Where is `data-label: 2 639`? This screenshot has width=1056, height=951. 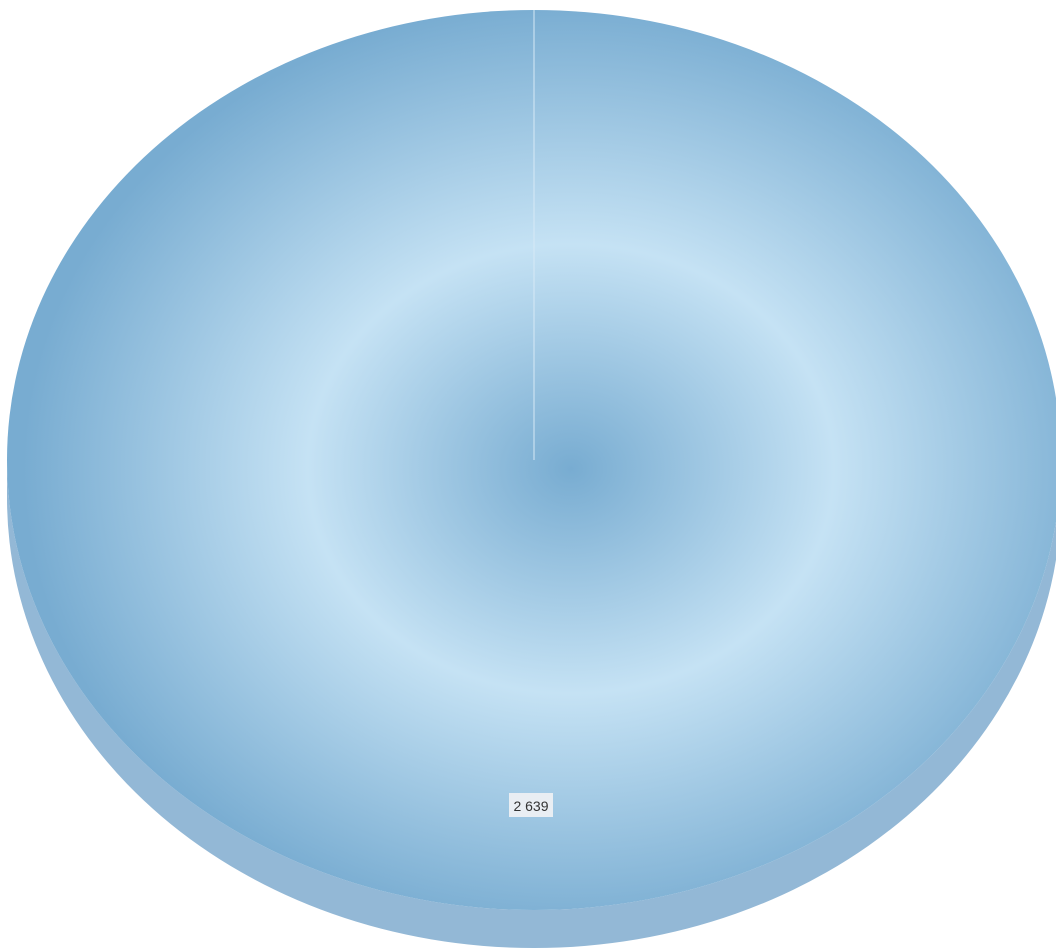 data-label: 2 639 is located at coordinates (531, 805).